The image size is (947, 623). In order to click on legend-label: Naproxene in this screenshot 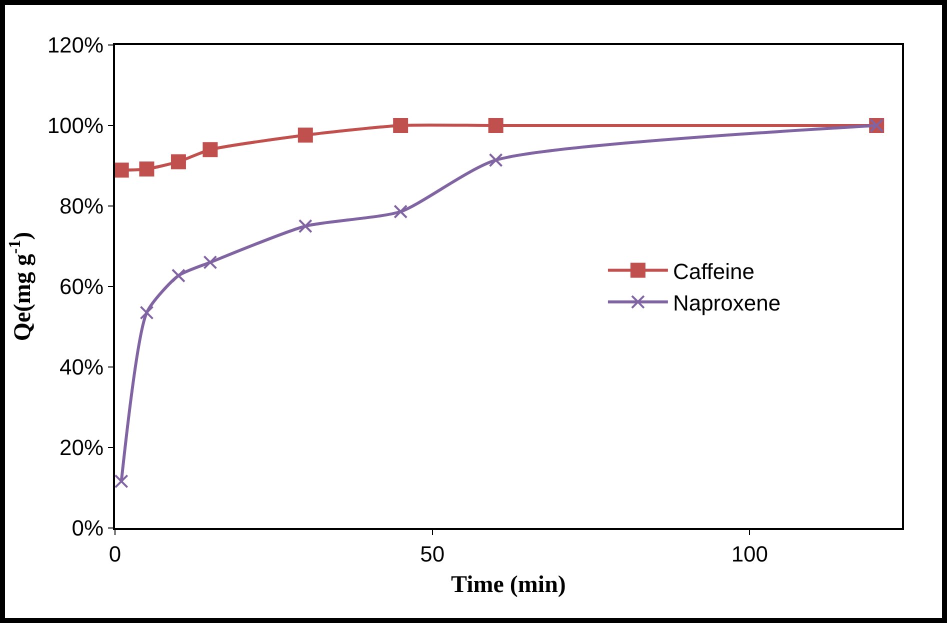, I will do `click(726, 303)`.